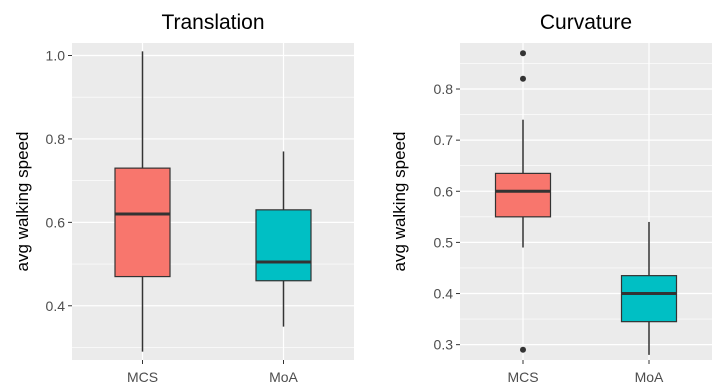  I want to click on y-tick-label: 0.3, so click(444, 345).